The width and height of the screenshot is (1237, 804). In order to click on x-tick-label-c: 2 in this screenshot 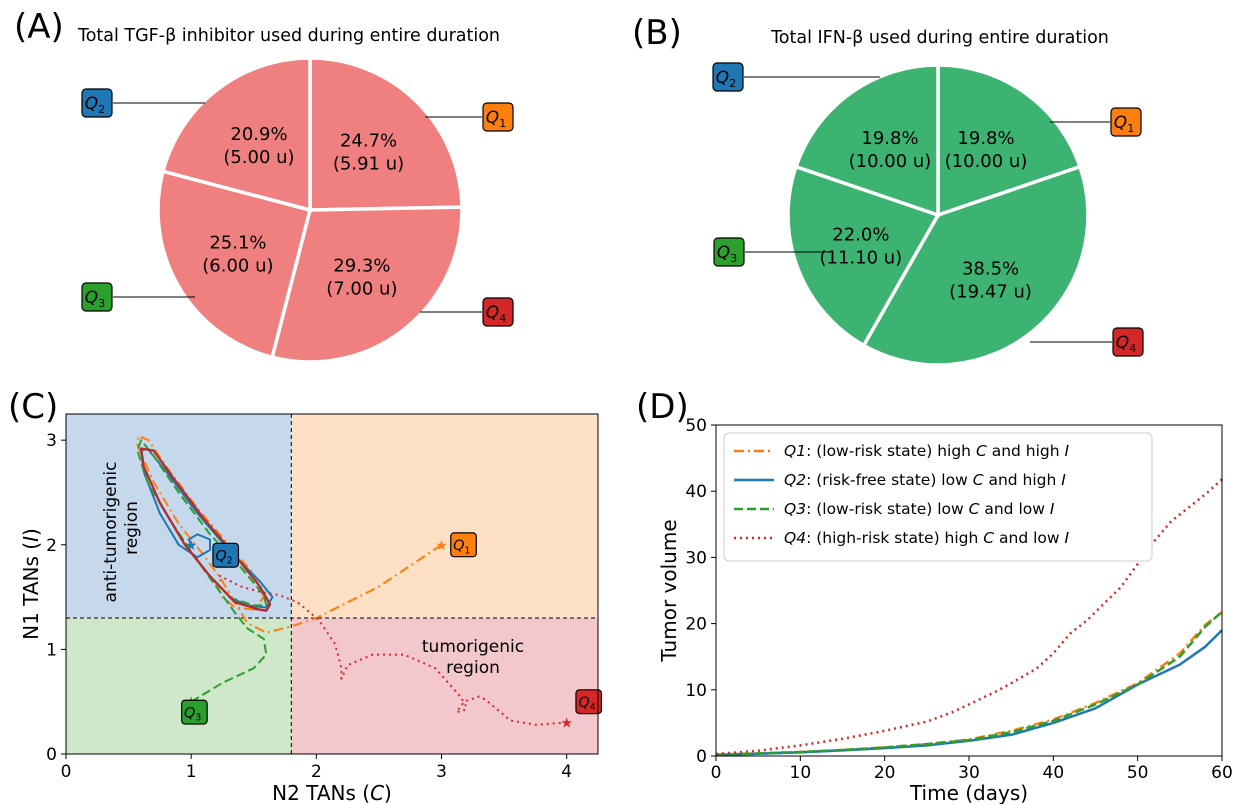, I will do `click(316, 772)`.